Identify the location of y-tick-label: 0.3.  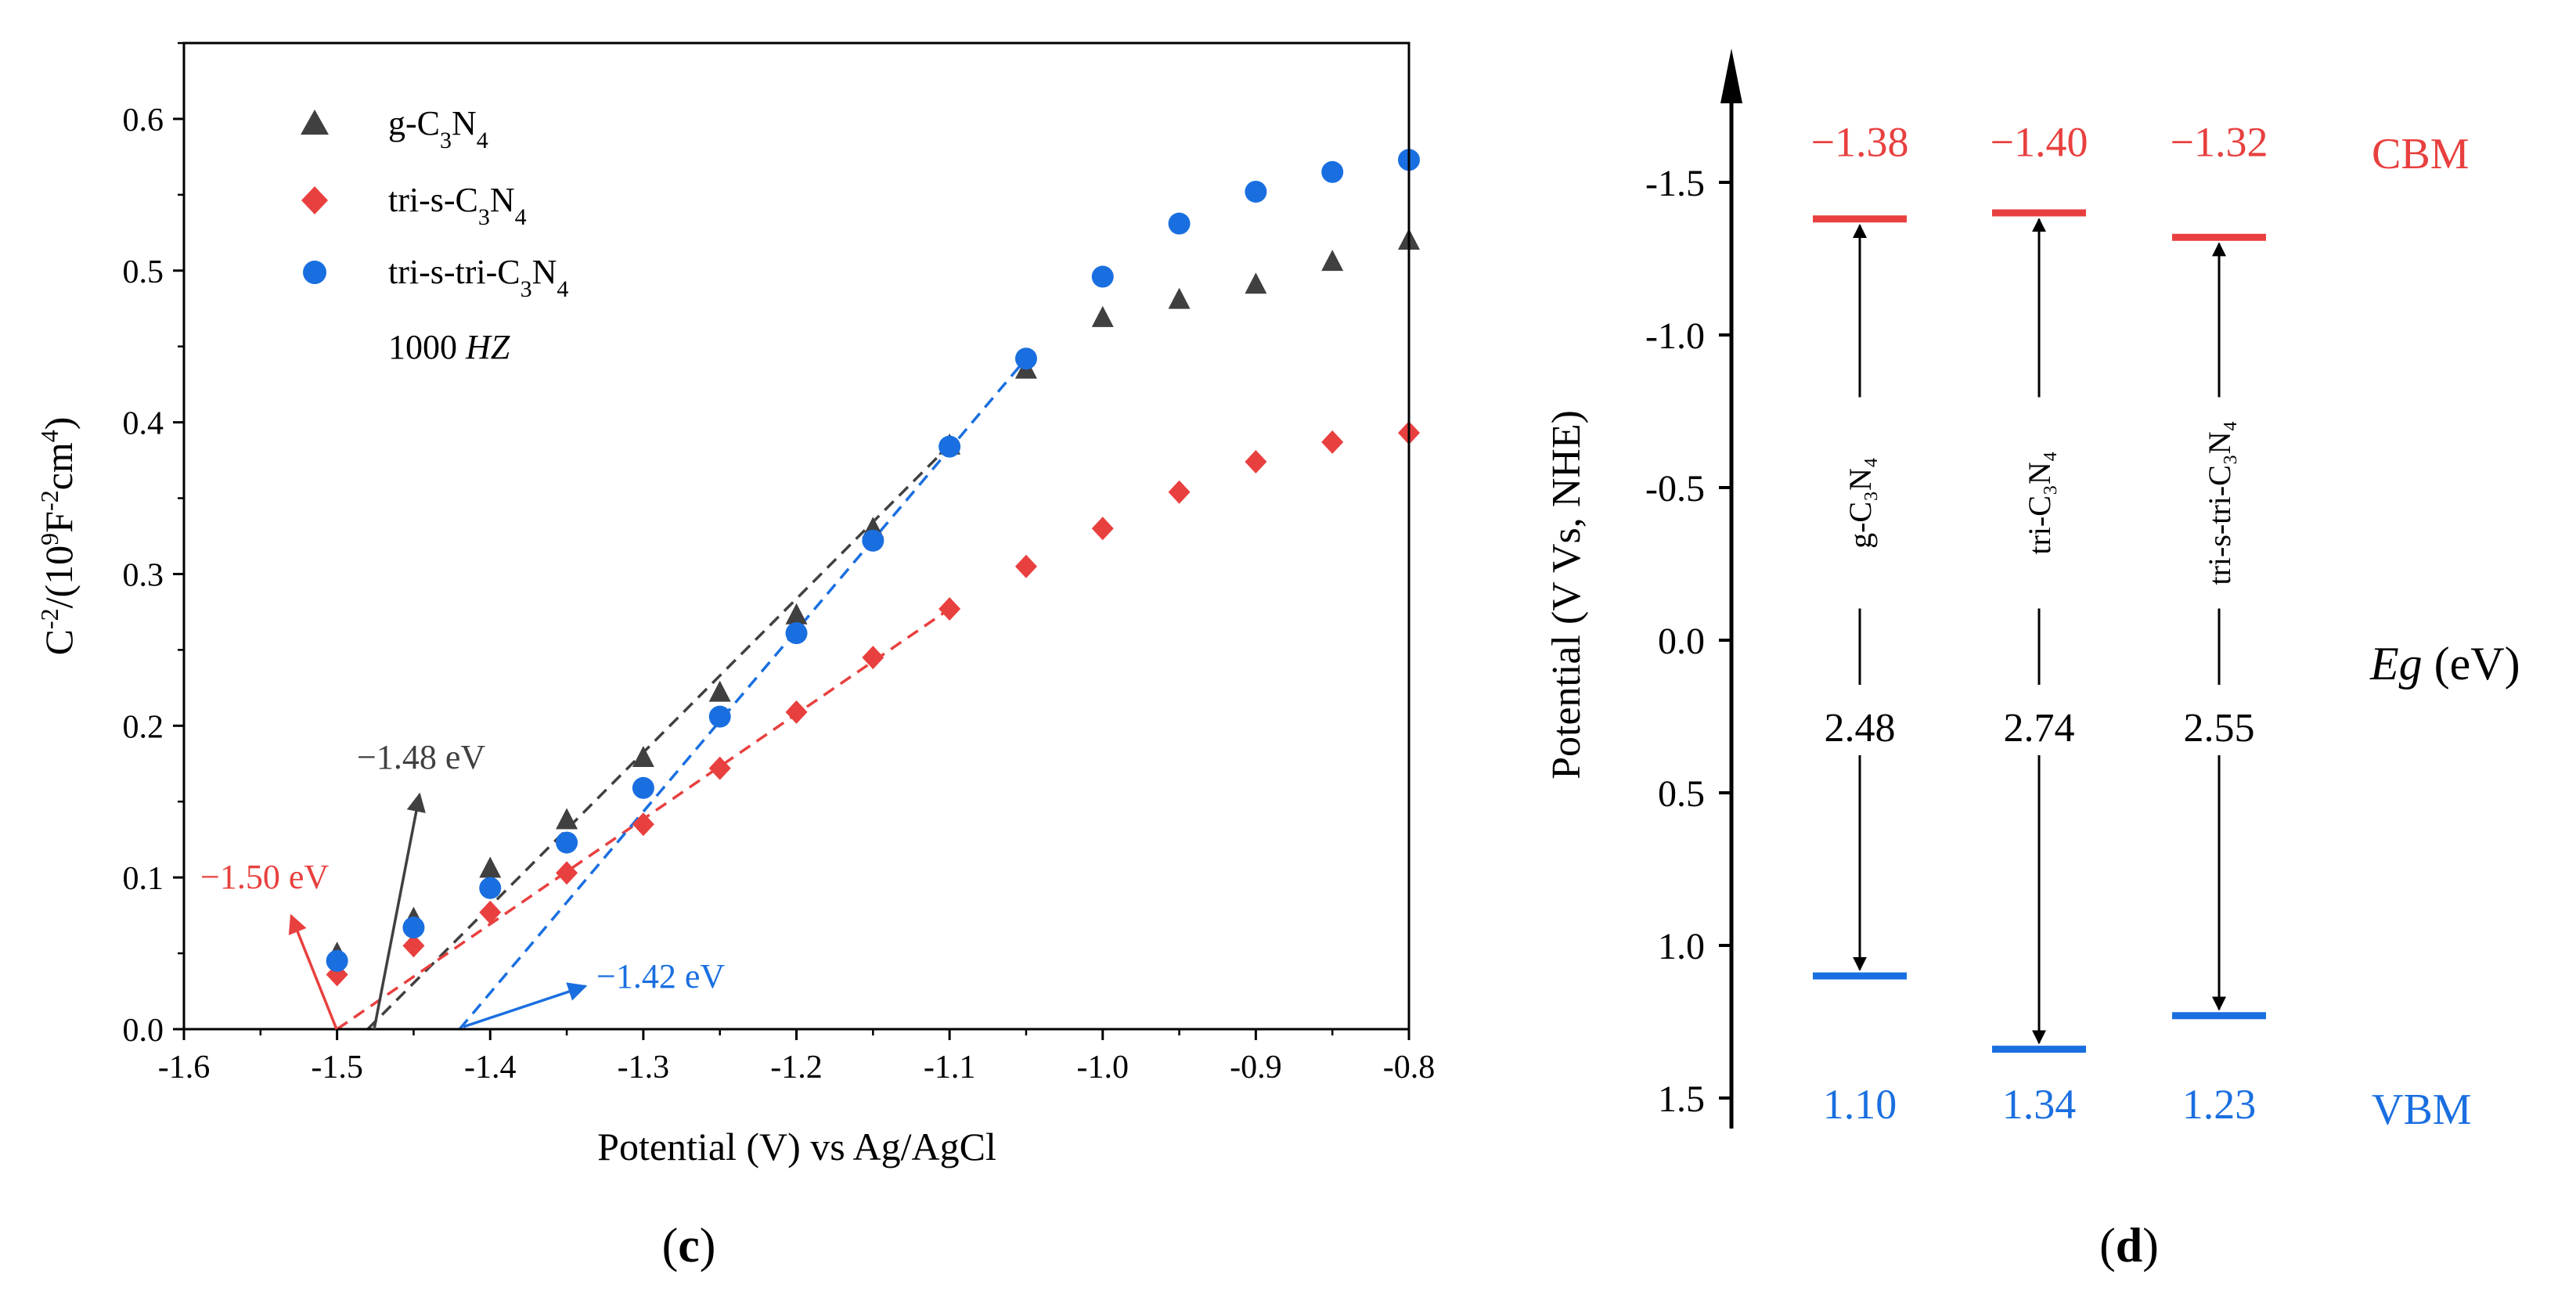
(143, 575).